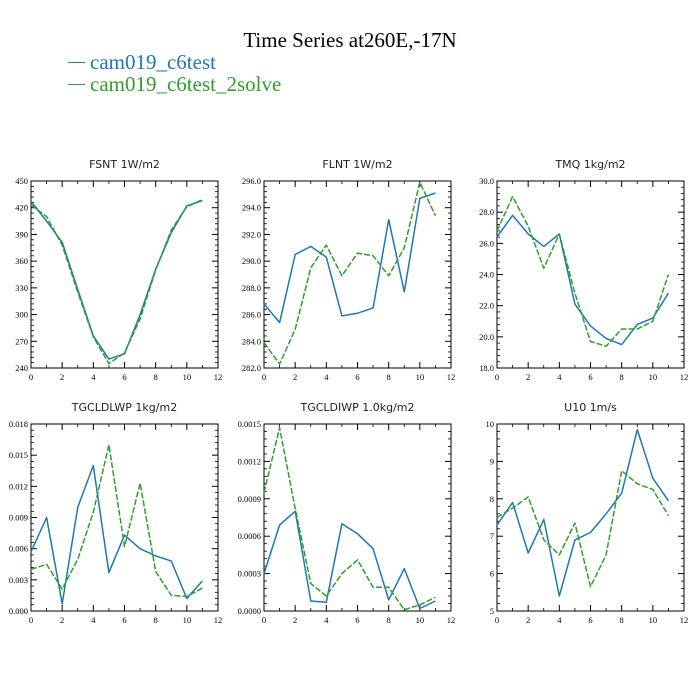  Describe the element at coordinates (18, 424) in the screenshot. I see `y-tick-label: 0.018` at that location.